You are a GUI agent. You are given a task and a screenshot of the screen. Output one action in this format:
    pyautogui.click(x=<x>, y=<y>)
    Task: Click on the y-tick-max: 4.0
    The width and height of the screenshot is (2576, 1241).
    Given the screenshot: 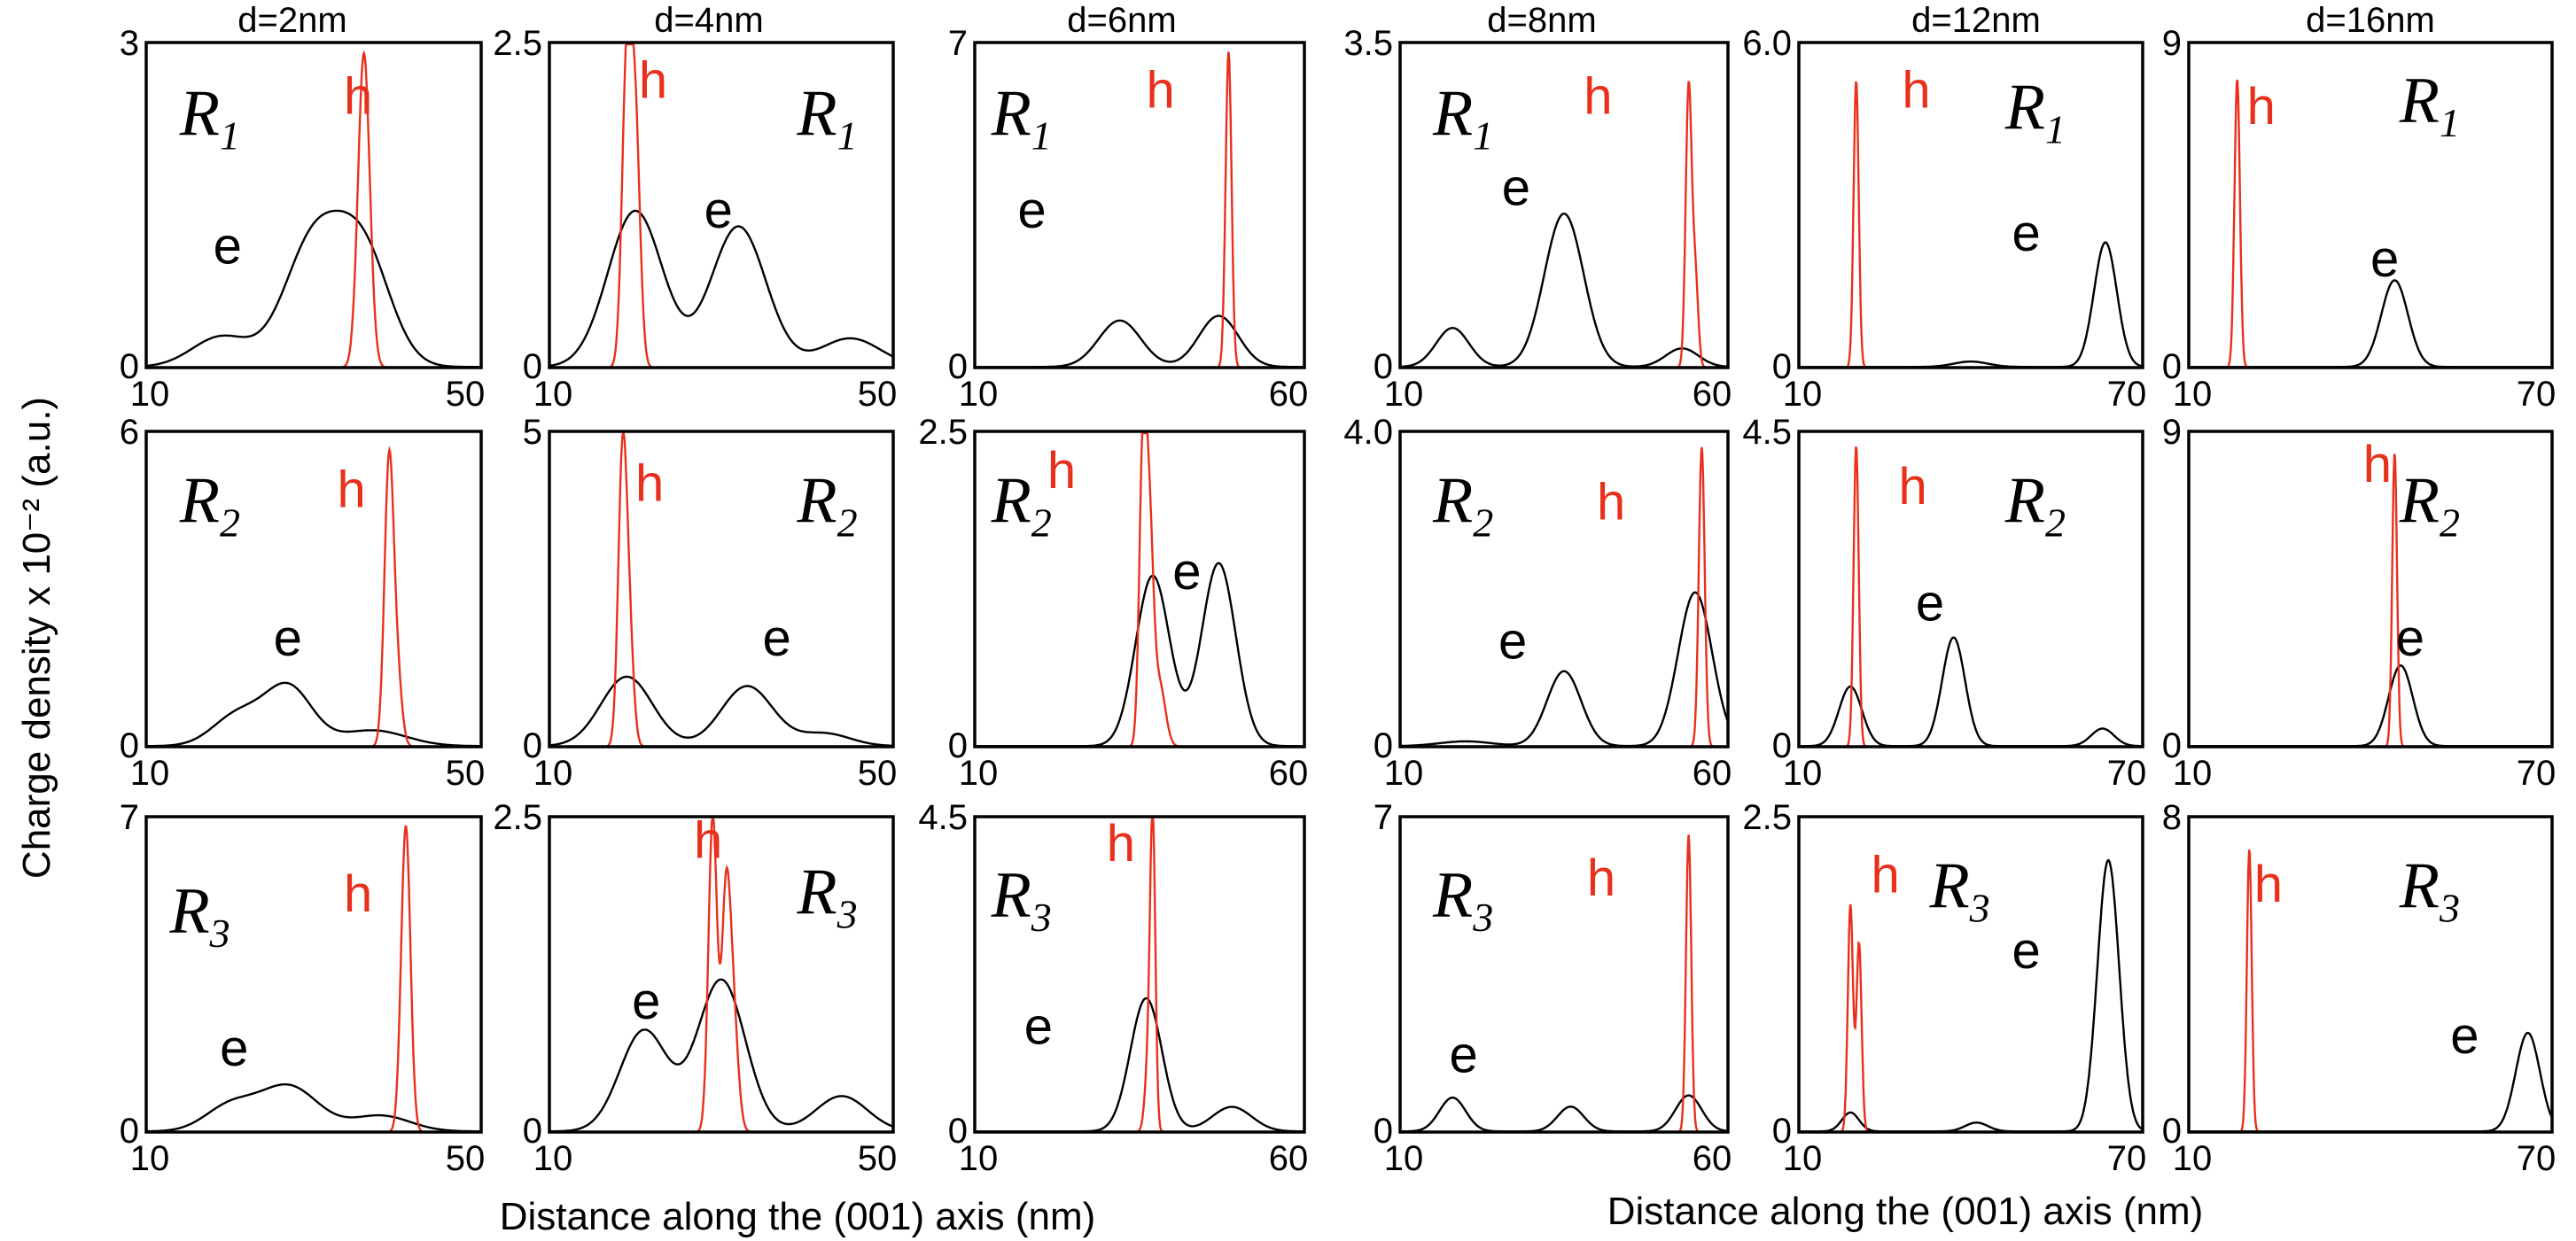 What is the action you would take?
    pyautogui.click(x=1368, y=432)
    